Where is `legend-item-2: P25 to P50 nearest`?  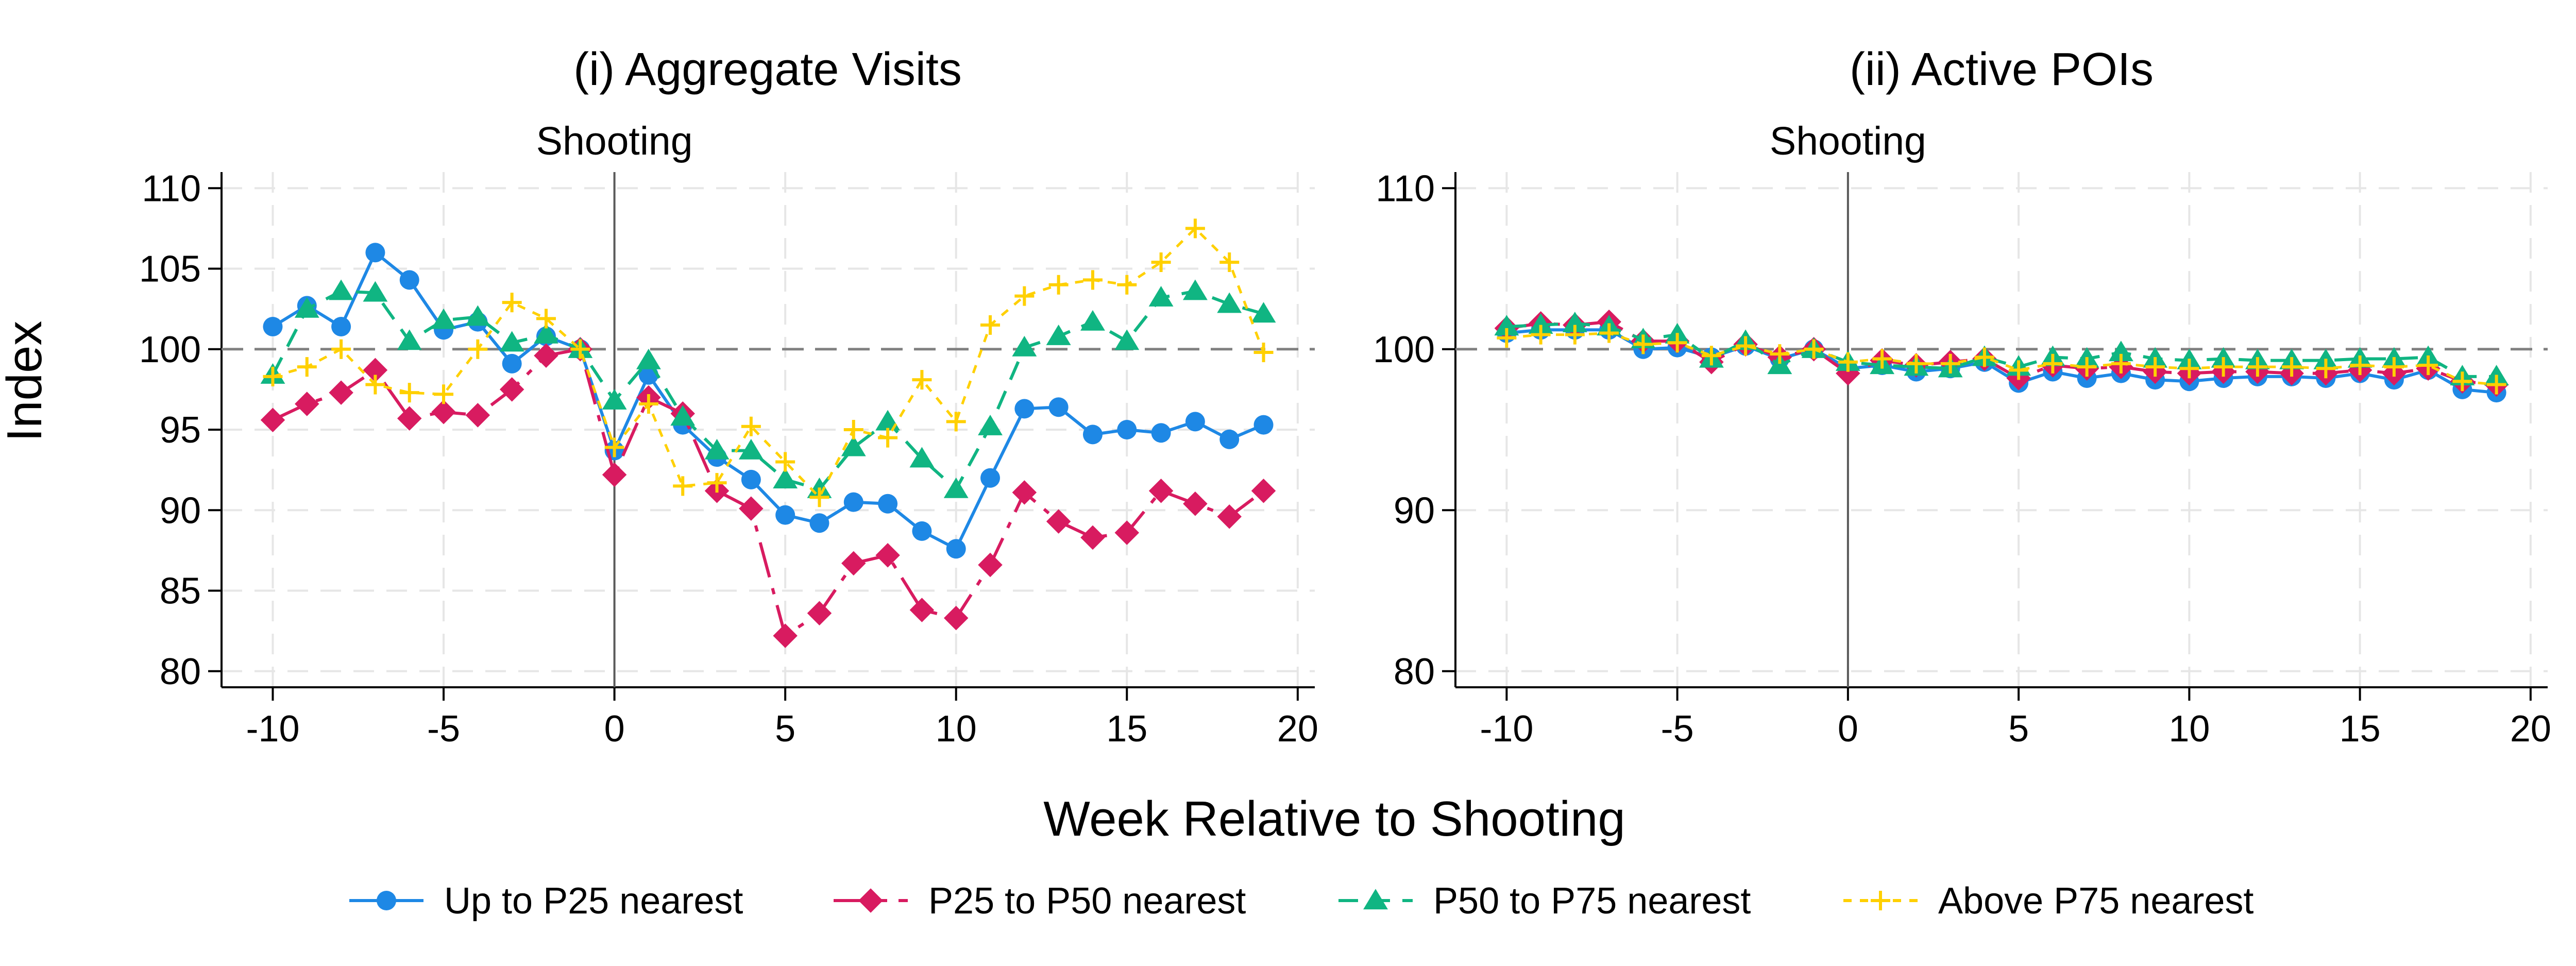
legend-item-2: P25 to P50 nearest is located at coordinates (1040, 901).